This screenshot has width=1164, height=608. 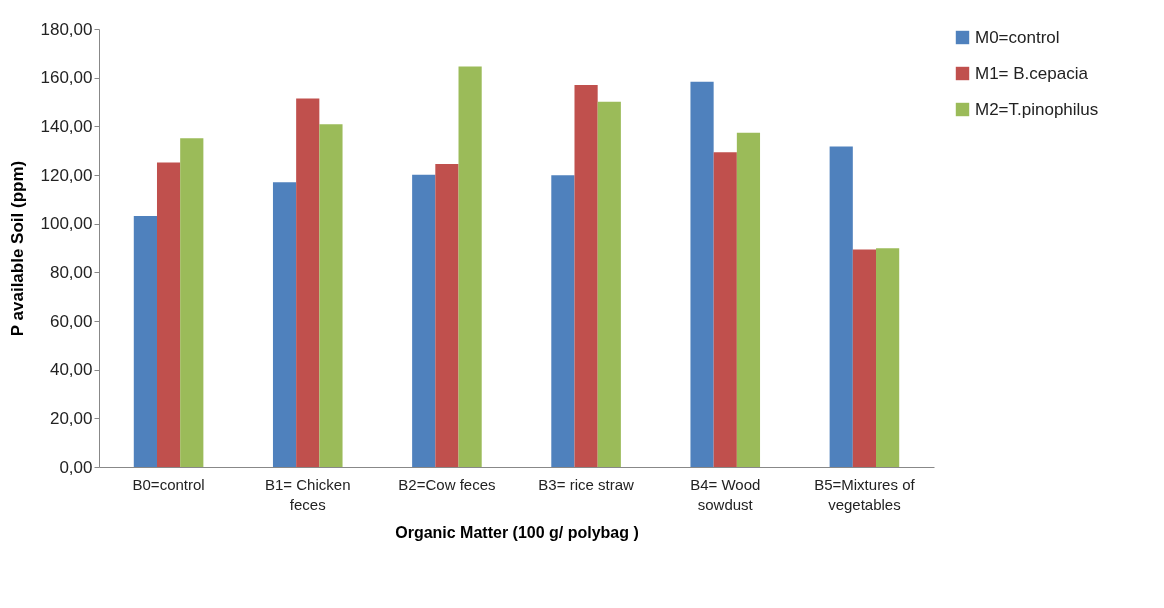 What do you see at coordinates (865, 494) in the screenshot?
I see `x-tick-label: B5=Mixtures of vegetables` at bounding box center [865, 494].